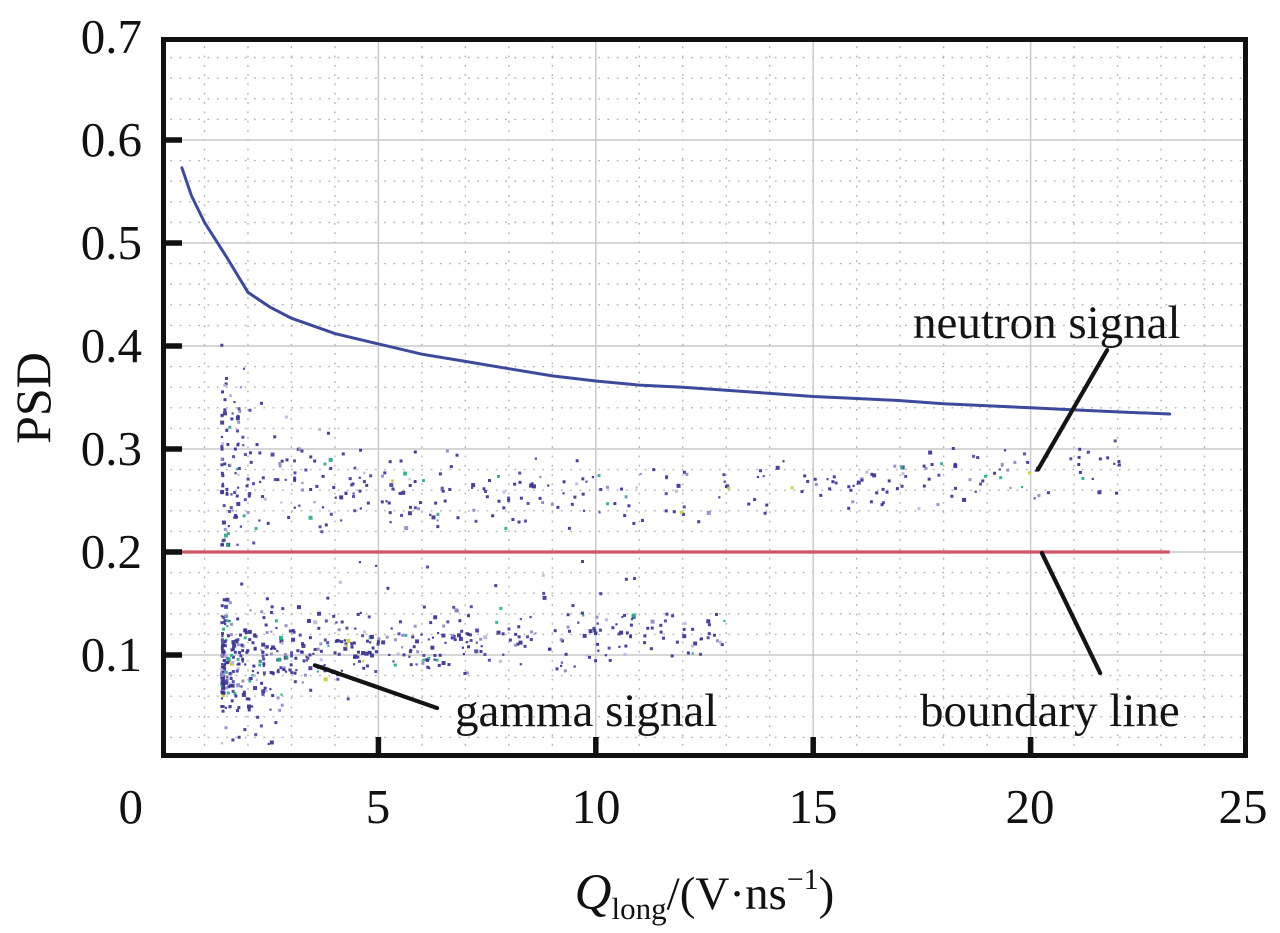  I want to click on x-tick-label-15: 15, so click(813, 806).